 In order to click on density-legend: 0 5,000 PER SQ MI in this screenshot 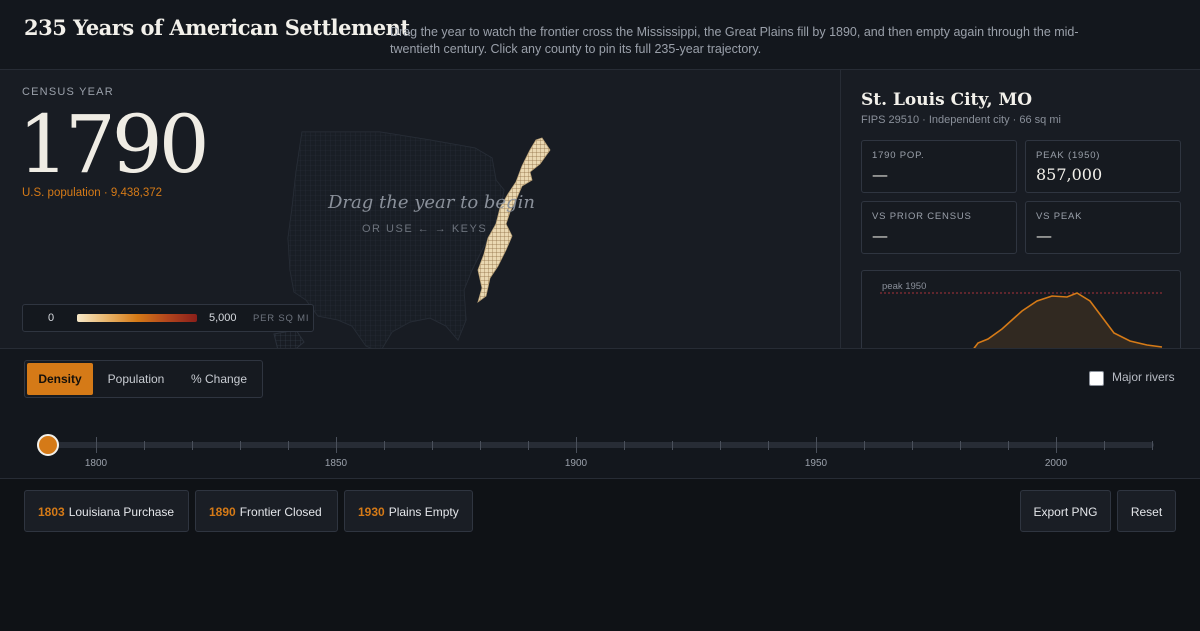, I will do `click(168, 318)`.